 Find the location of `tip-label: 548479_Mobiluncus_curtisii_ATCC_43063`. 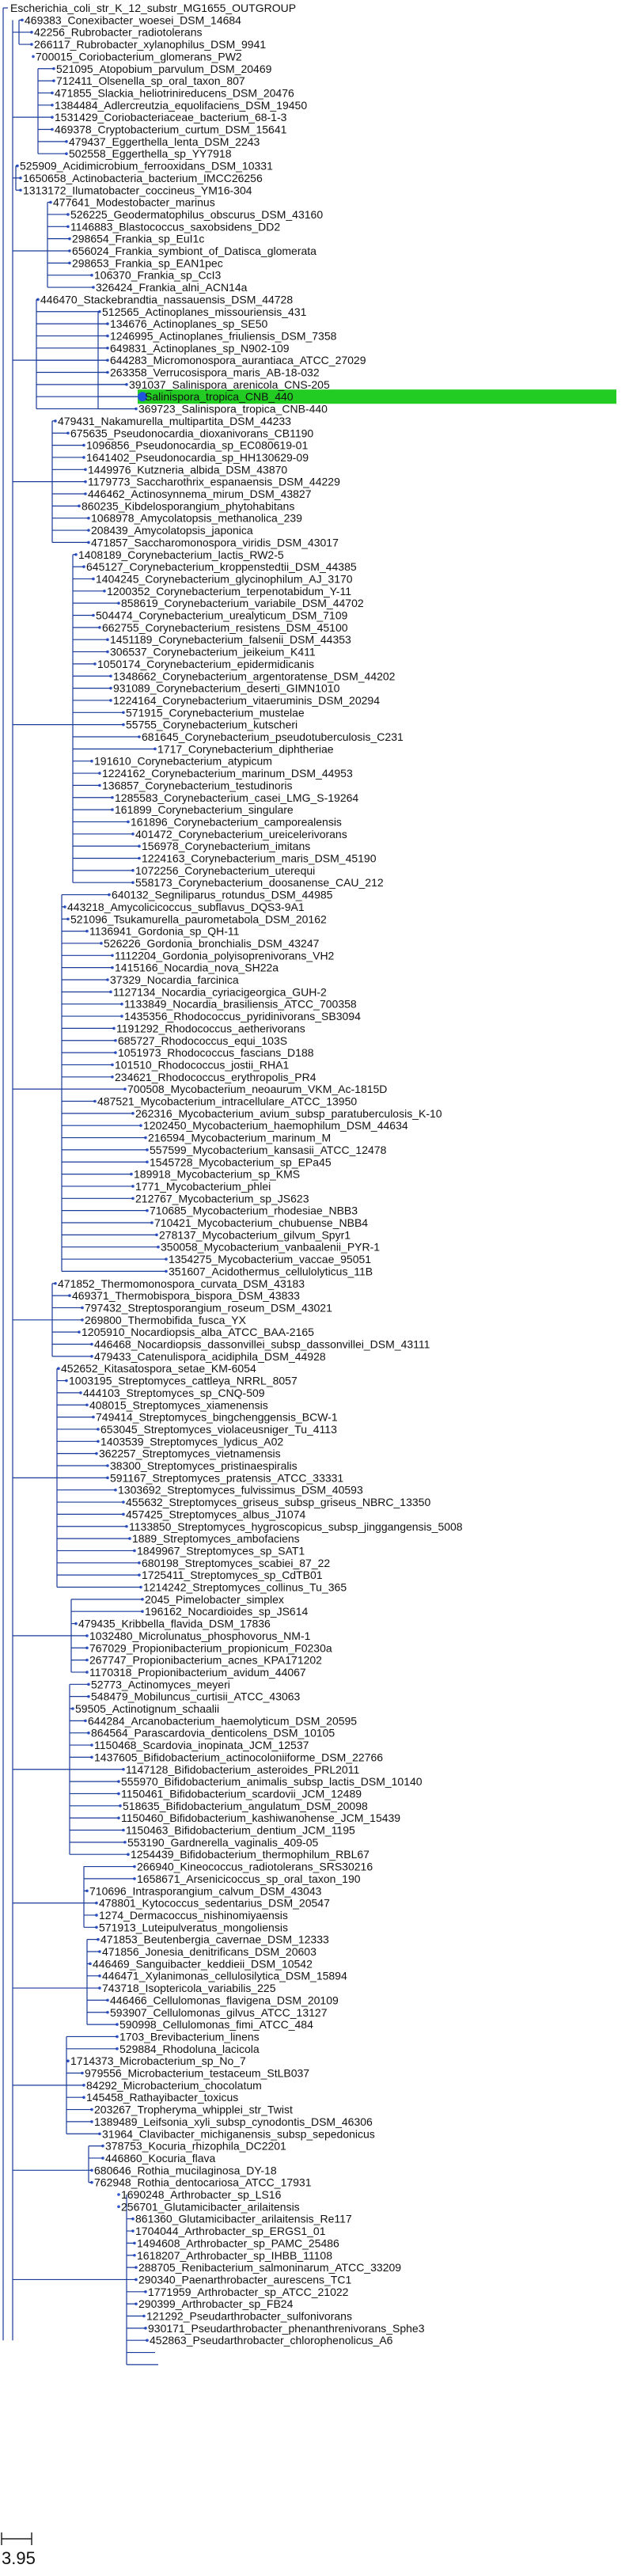

tip-label: 548479_Mobiluncus_curtisii_ATCC_43063 is located at coordinates (196, 1696).